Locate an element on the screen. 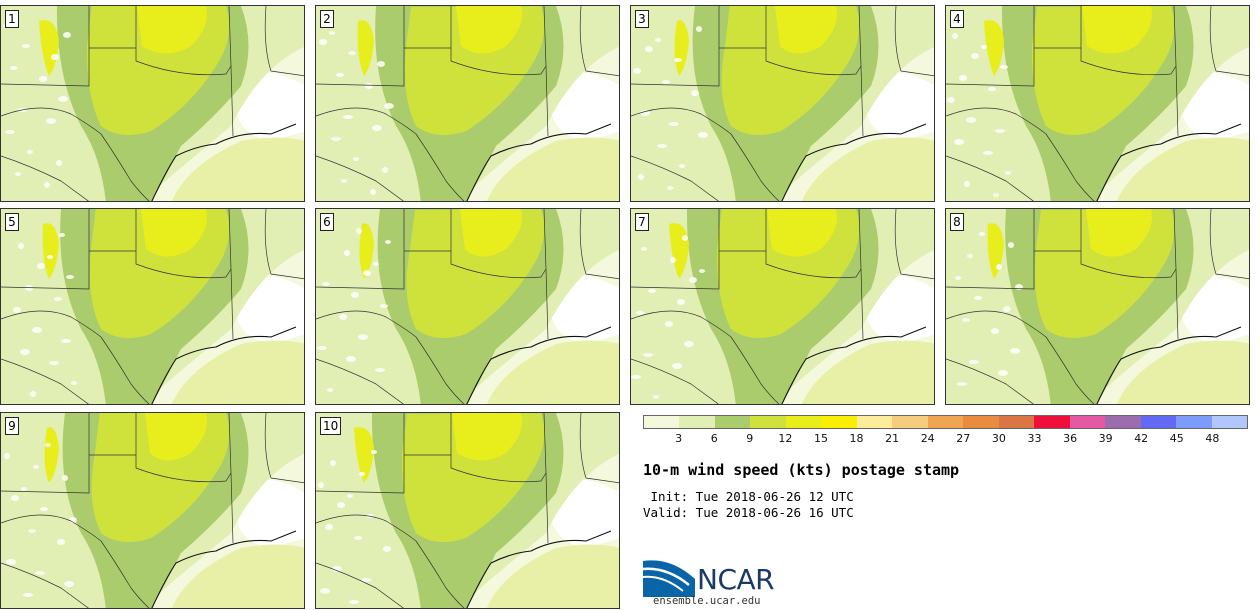 The width and height of the screenshot is (1260, 610). panel-number: 10 is located at coordinates (331, 426).